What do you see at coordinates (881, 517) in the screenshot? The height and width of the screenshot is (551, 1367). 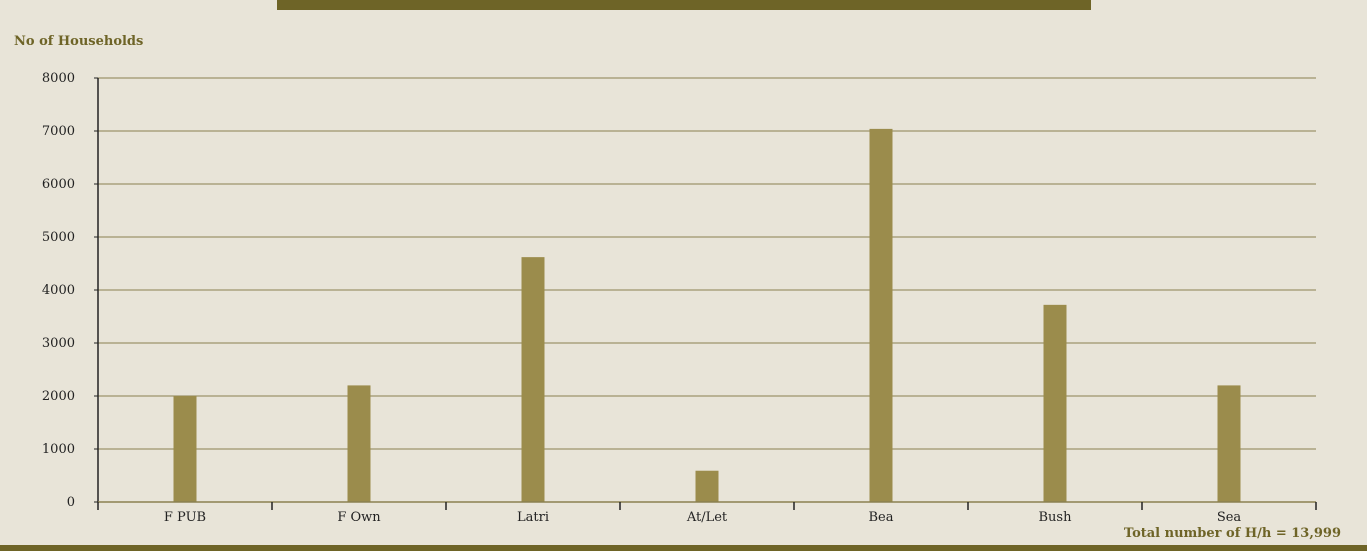 I see `x-tick-label: Bea` at bounding box center [881, 517].